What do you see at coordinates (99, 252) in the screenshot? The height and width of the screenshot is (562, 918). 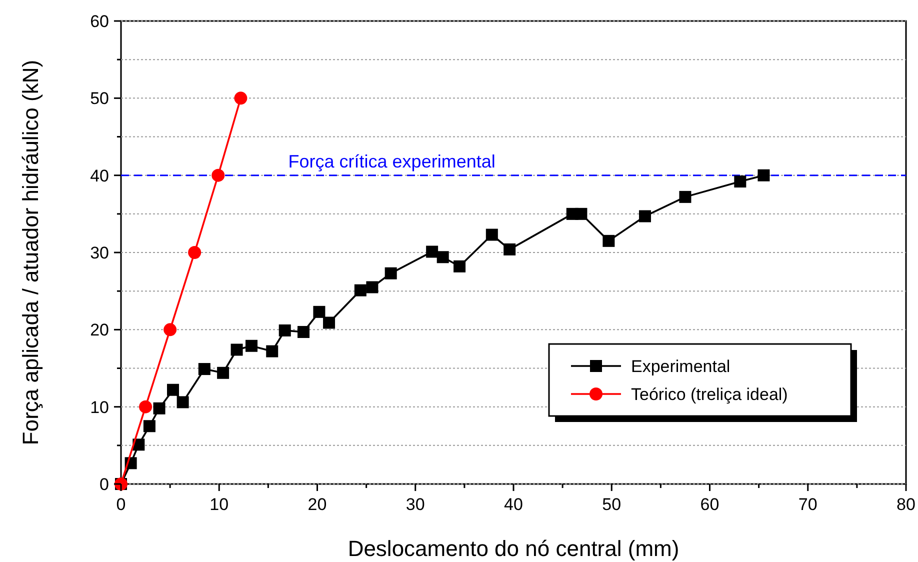 I see `y-tick-label: 30` at bounding box center [99, 252].